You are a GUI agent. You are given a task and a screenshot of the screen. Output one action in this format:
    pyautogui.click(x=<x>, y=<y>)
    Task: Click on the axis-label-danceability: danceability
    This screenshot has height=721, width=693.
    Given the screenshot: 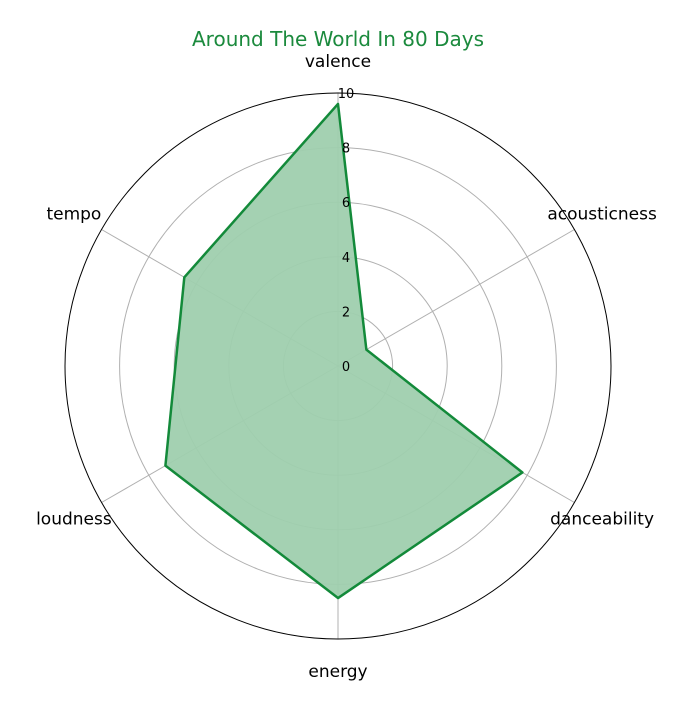 What is the action you would take?
    pyautogui.click(x=602, y=520)
    